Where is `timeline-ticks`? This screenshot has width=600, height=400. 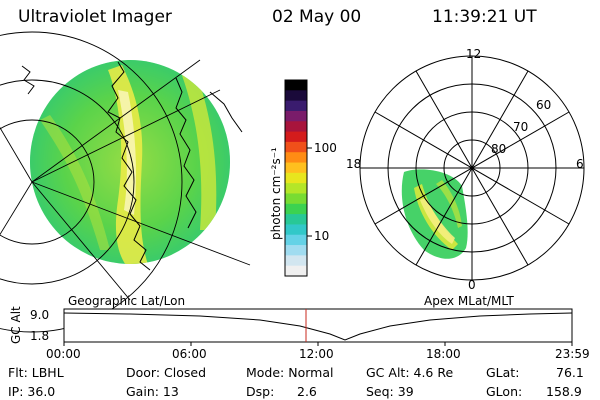 timeline-ticks is located at coordinates (318, 344).